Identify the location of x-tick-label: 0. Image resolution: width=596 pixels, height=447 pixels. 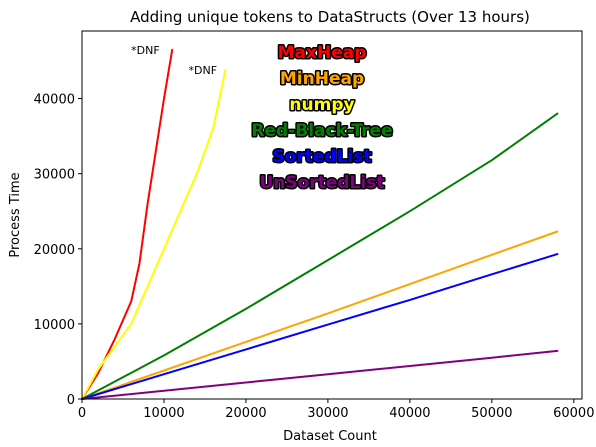
(82, 413).